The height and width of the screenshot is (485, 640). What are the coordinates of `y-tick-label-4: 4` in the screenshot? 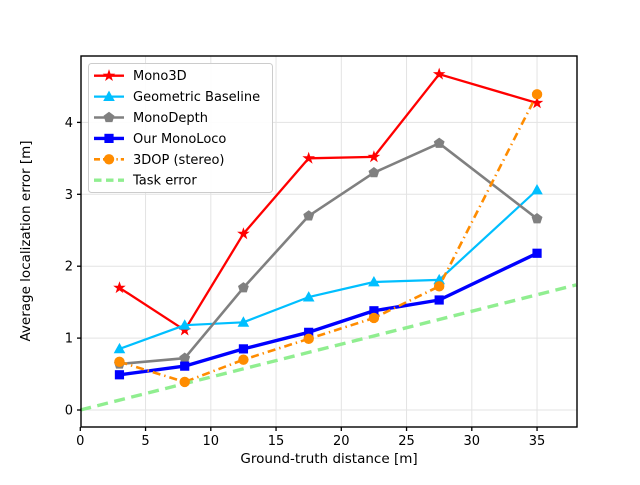 It's located at (69, 123).